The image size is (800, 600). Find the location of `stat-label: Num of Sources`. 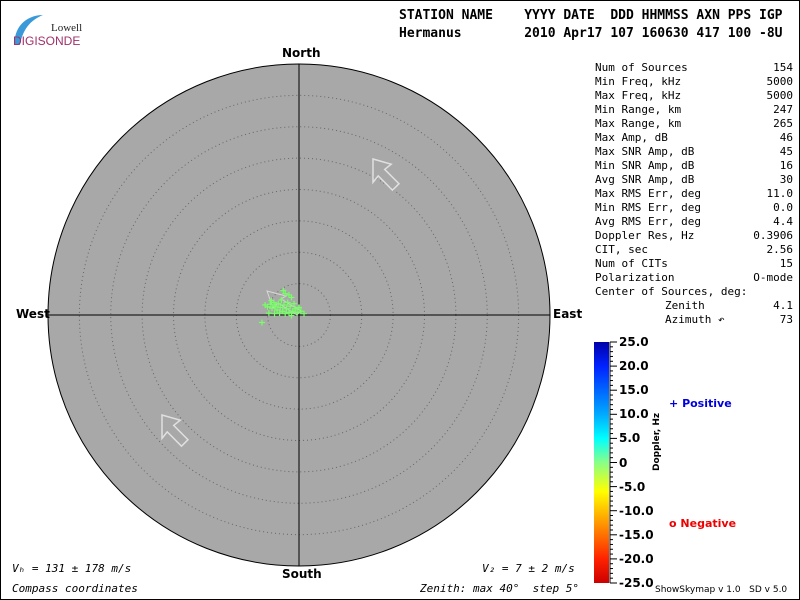

stat-label: Num of Sources is located at coordinates (641, 67).